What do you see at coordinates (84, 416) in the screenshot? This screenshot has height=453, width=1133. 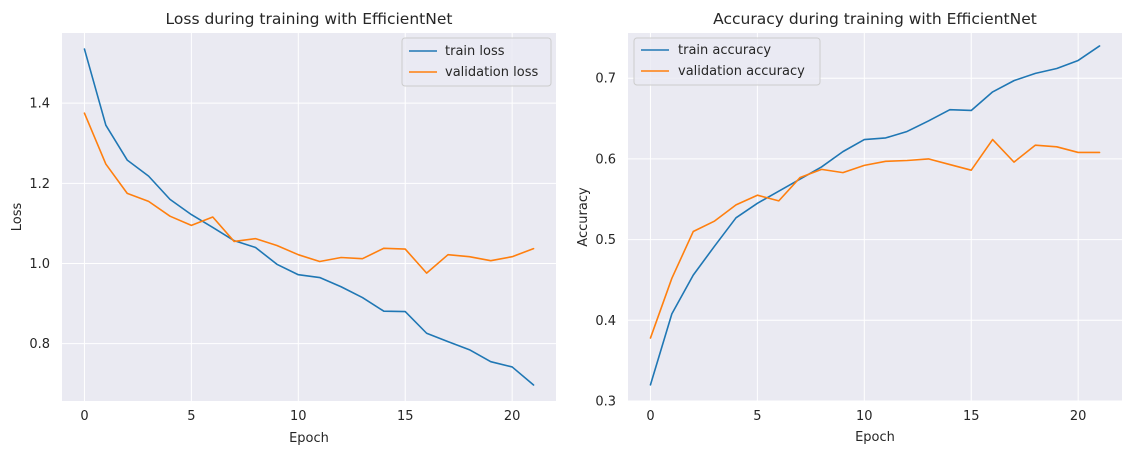 I see `loss-x-tick-label: 0` at bounding box center [84, 416].